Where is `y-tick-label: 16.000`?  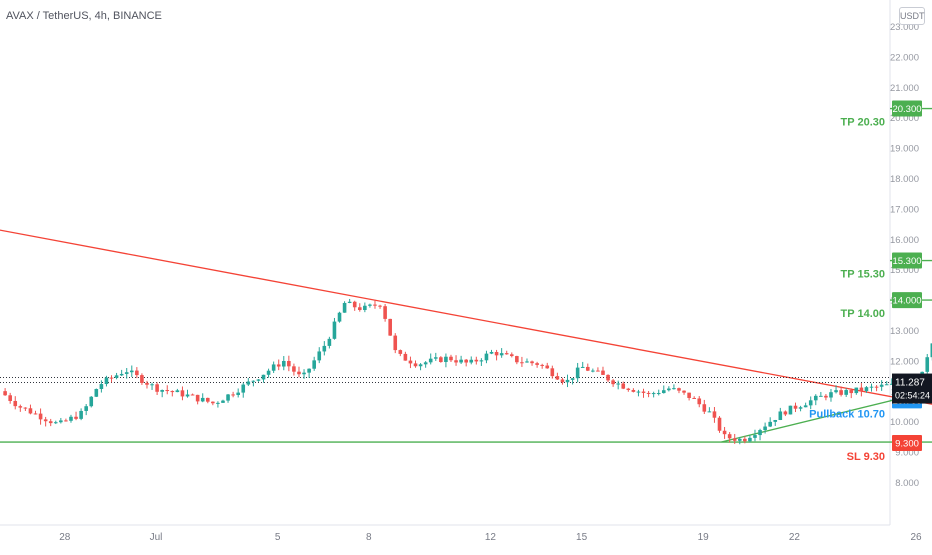
y-tick-label: 16.000 is located at coordinates (904, 240).